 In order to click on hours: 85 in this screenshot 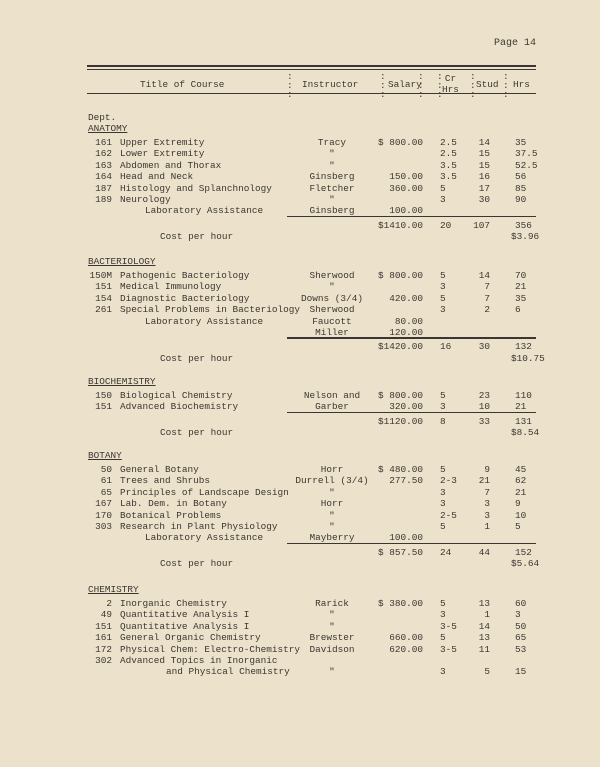, I will do `click(521, 188)`.